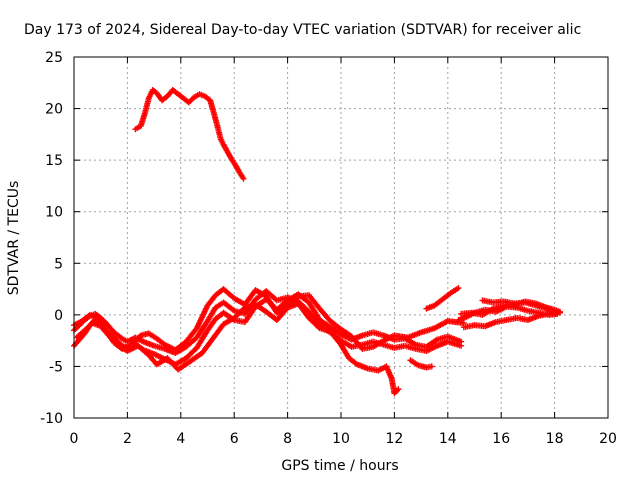 The height and width of the screenshot is (480, 640). Describe the element at coordinates (180, 439) in the screenshot. I see `x-tick-label: 4` at that location.